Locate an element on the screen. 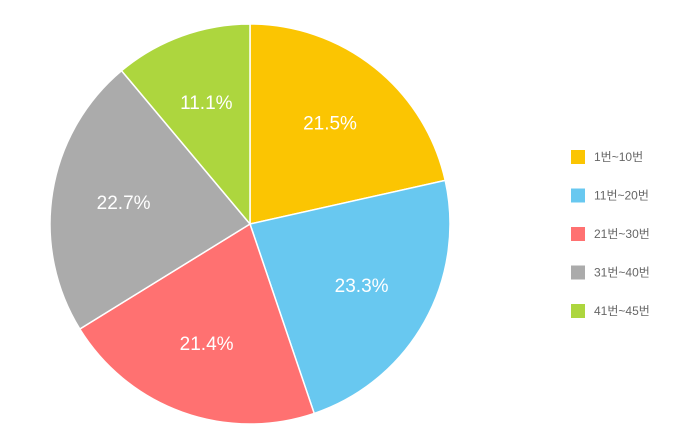  slice-value-label-1: 21.5% is located at coordinates (330, 124).